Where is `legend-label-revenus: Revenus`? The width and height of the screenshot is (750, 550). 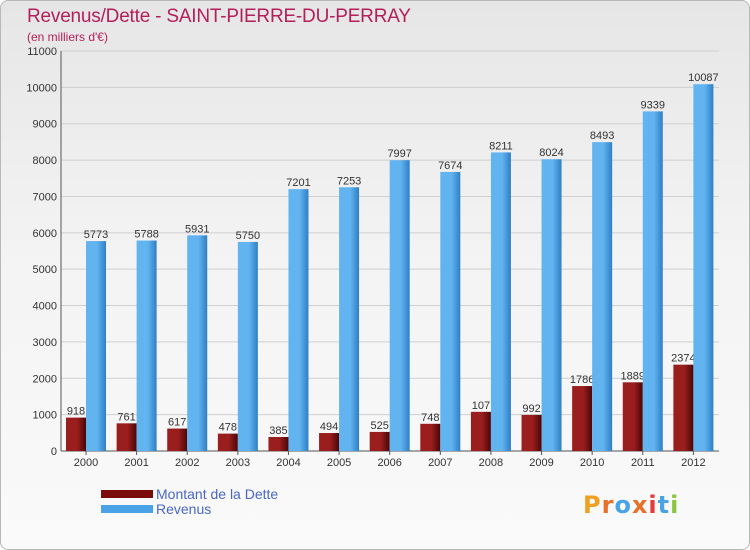 legend-label-revenus: Revenus is located at coordinates (184, 509).